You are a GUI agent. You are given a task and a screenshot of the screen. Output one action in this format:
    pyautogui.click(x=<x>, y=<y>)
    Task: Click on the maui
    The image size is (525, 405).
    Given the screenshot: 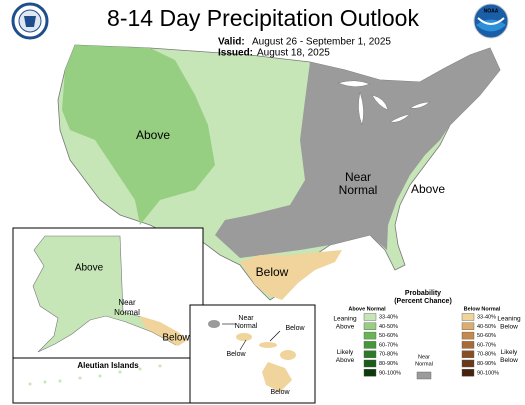 What is the action you would take?
    pyautogui.click(x=288, y=355)
    